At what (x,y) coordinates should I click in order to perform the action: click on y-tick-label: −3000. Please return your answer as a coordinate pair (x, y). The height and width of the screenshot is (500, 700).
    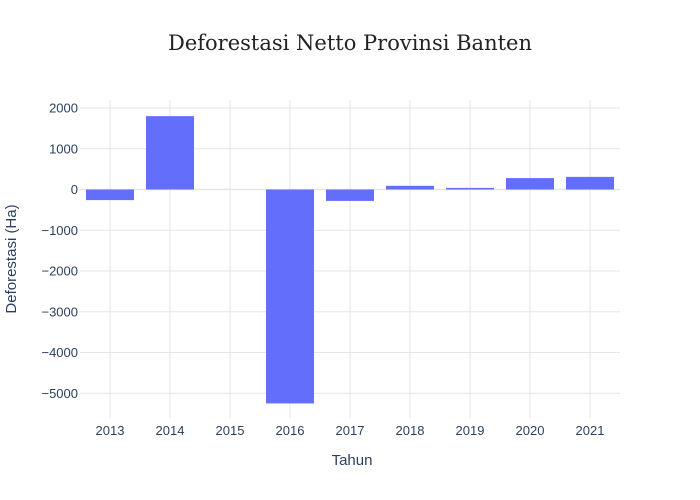
    Looking at the image, I should click on (59, 311).